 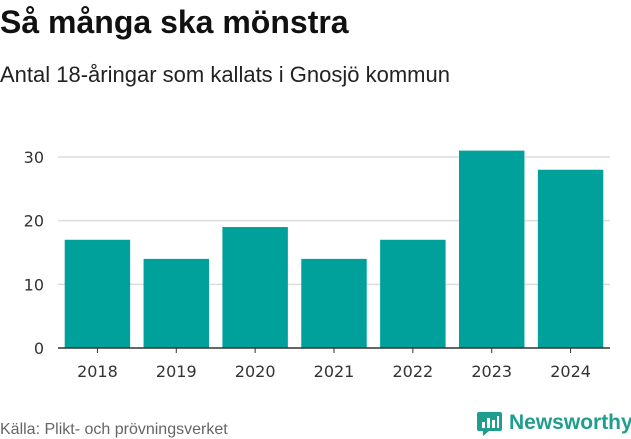 I want to click on bar-2022, so click(x=413, y=293).